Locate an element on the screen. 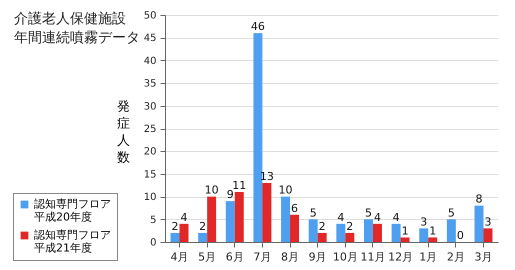 The image size is (515, 270). x-tick-label: 10月 is located at coordinates (345, 257).